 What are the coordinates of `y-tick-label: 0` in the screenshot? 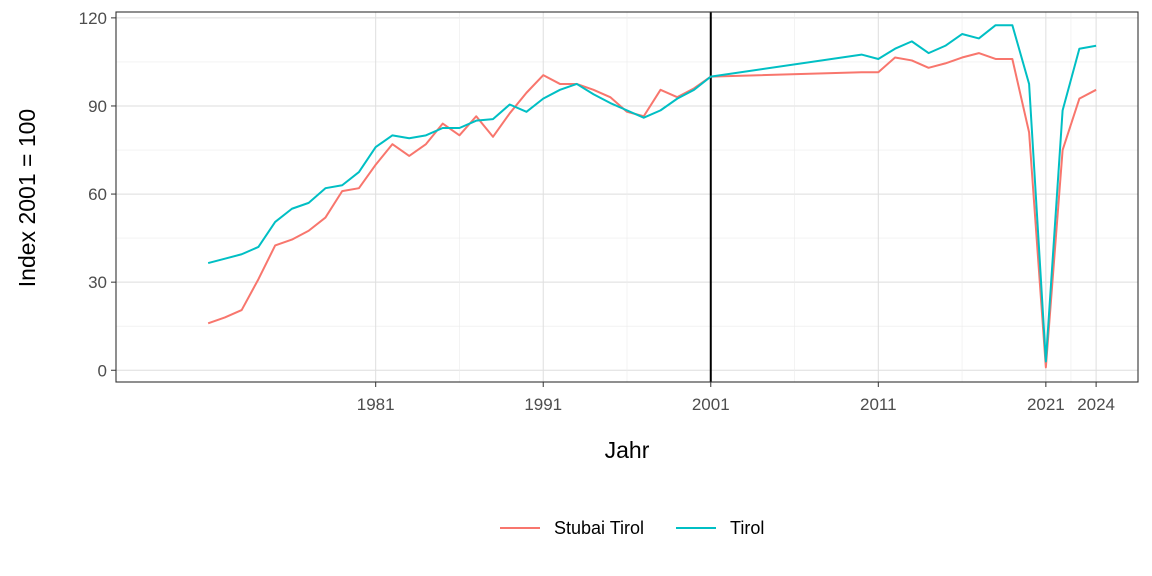 It's located at (102, 370).